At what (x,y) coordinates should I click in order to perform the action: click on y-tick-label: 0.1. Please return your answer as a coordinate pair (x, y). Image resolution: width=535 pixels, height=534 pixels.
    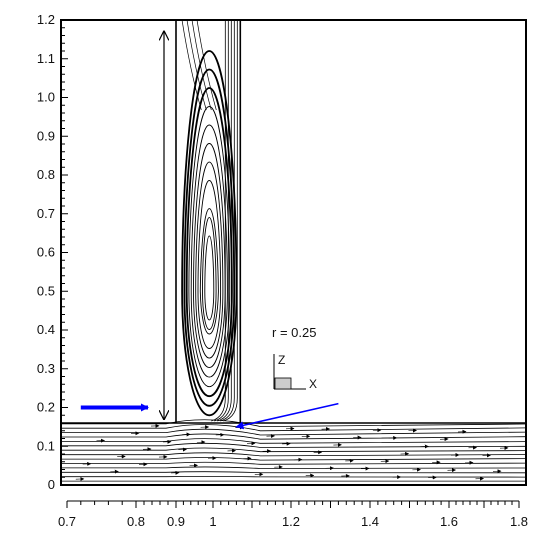
    Looking at the image, I should click on (46, 445).